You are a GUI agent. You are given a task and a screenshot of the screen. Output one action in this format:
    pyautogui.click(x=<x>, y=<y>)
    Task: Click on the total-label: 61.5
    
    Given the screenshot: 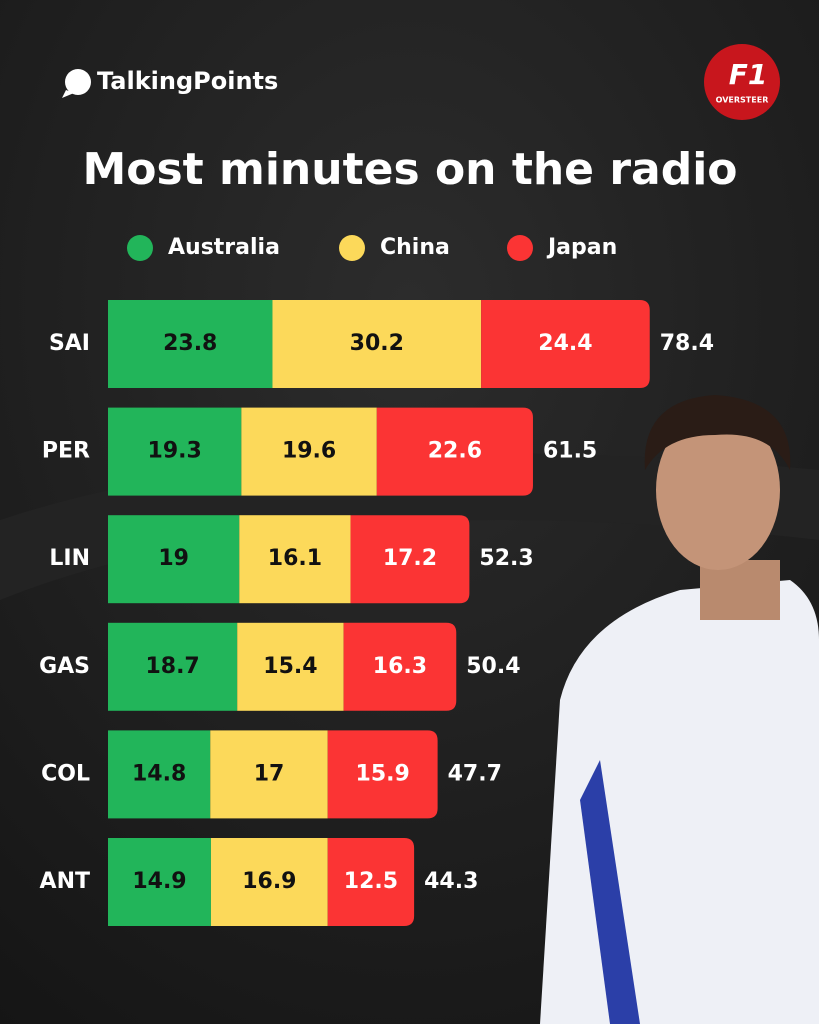 What is the action you would take?
    pyautogui.click(x=570, y=451)
    